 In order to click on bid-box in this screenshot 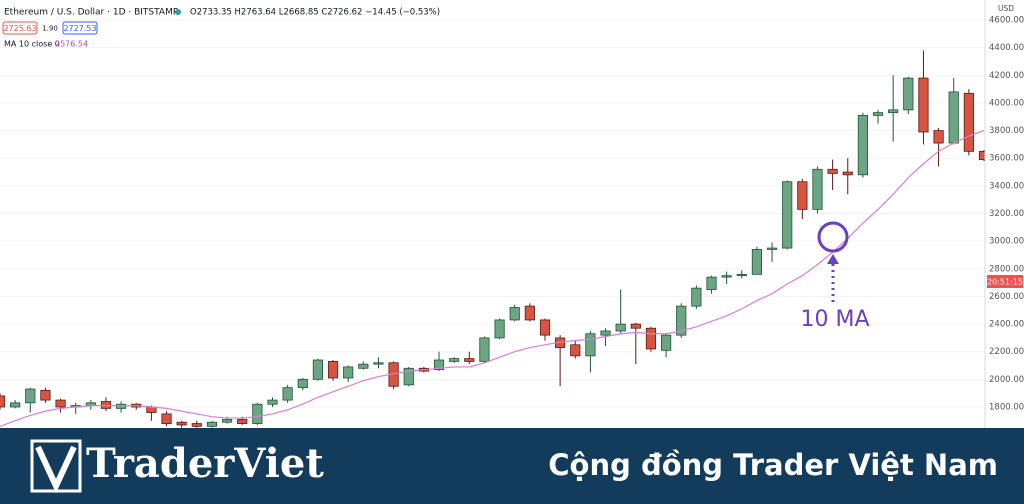, I will do `click(20, 28)`.